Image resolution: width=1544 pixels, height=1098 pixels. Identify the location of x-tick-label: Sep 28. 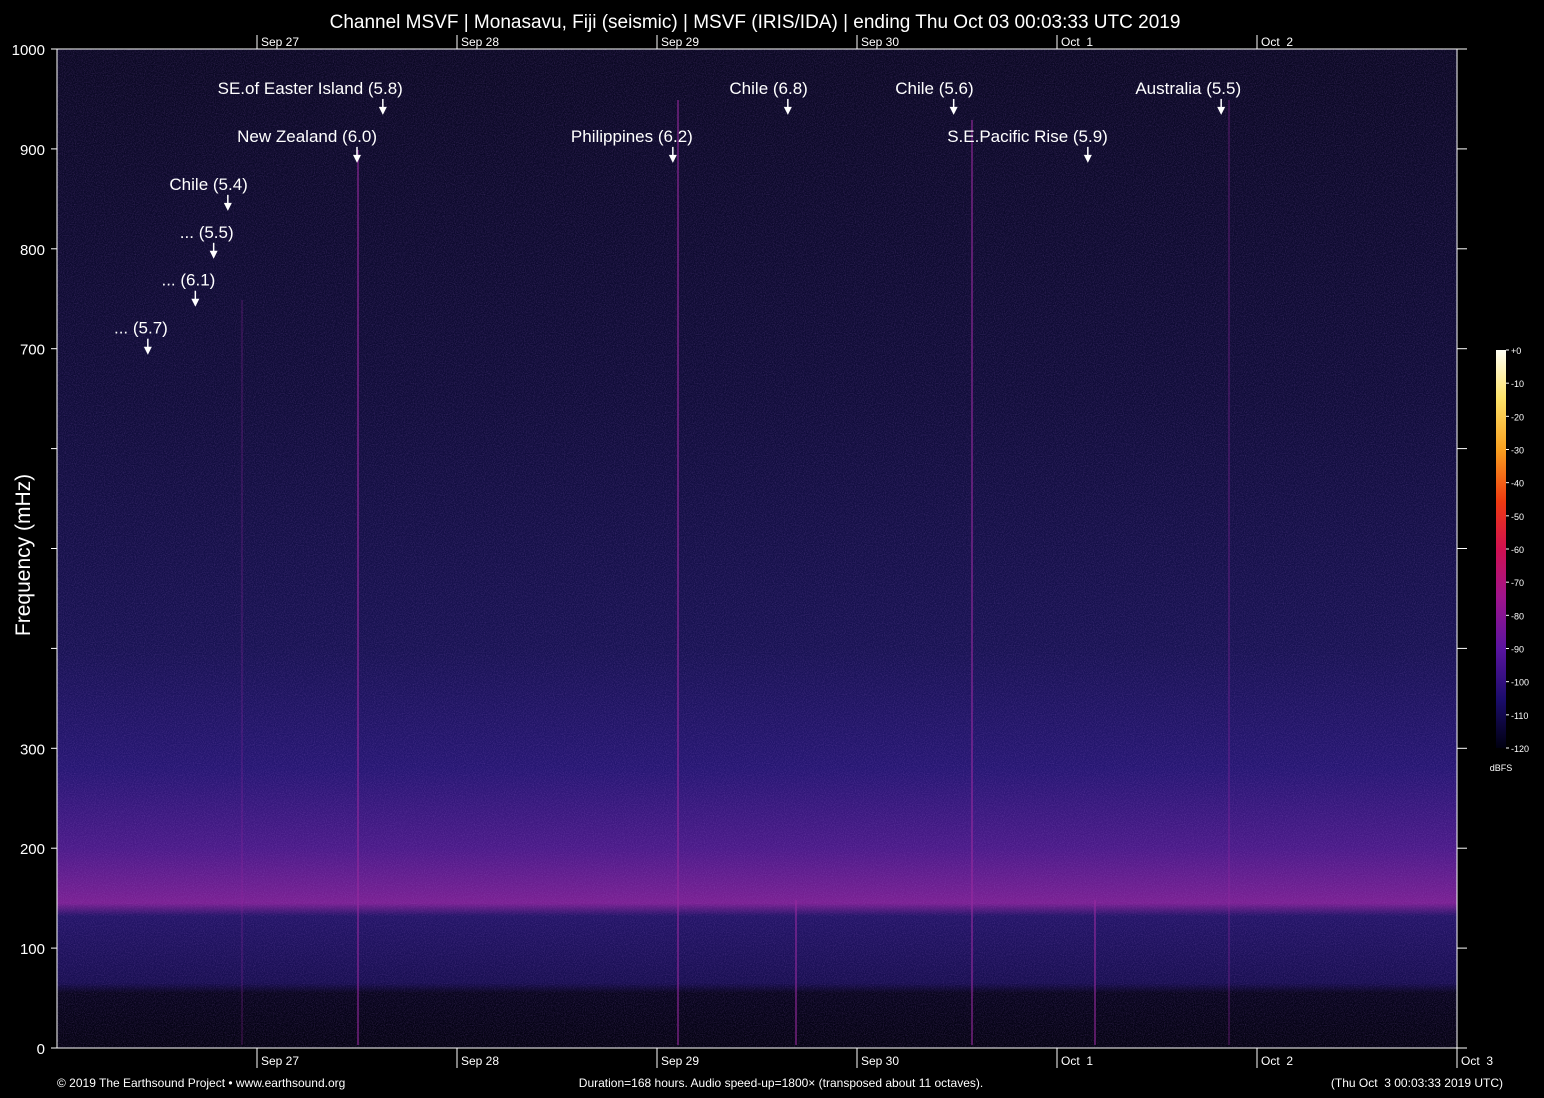
(480, 1061).